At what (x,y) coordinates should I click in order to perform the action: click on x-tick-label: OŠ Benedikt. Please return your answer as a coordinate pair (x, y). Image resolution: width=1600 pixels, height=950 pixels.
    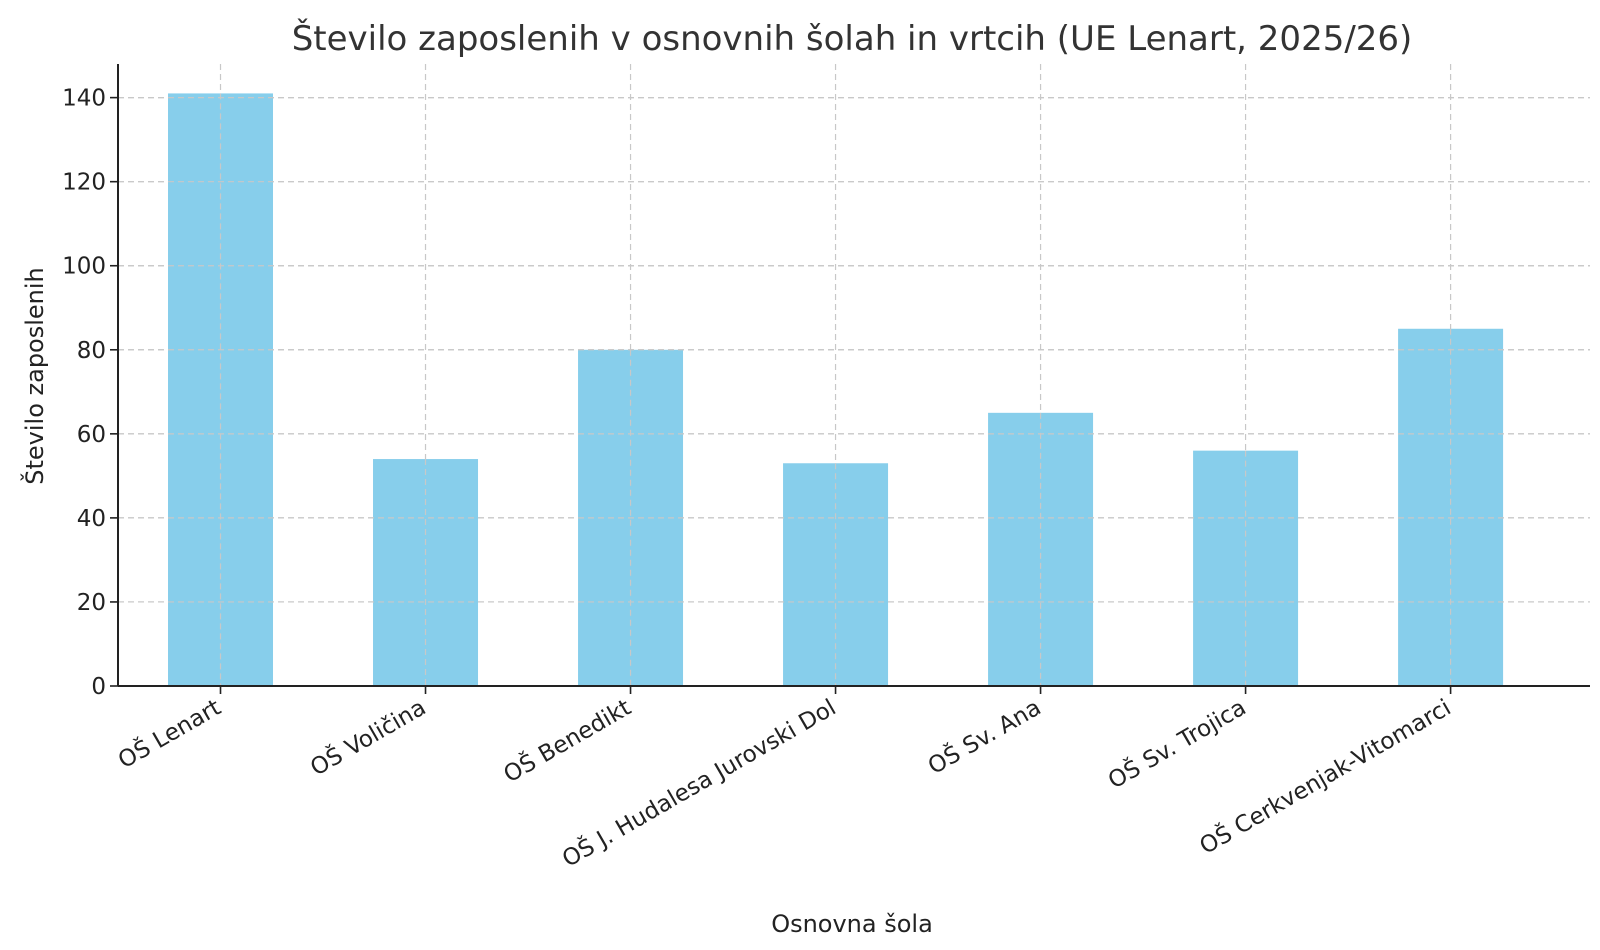
    Looking at the image, I should click on (567, 740).